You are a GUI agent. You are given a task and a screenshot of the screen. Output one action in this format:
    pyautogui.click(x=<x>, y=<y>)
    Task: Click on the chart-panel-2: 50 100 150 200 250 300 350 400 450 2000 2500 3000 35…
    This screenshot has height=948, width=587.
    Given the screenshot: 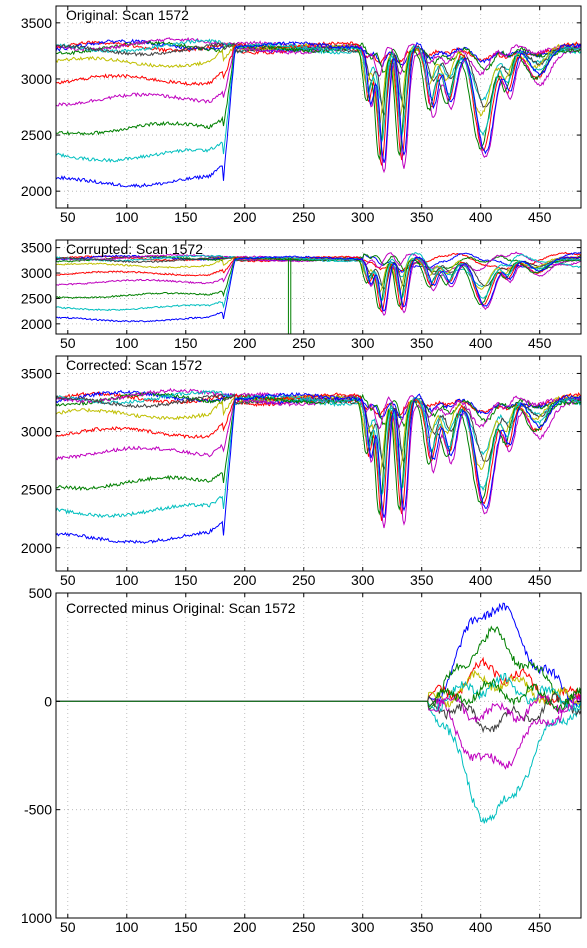 What is the action you would take?
    pyautogui.click(x=301, y=295)
    